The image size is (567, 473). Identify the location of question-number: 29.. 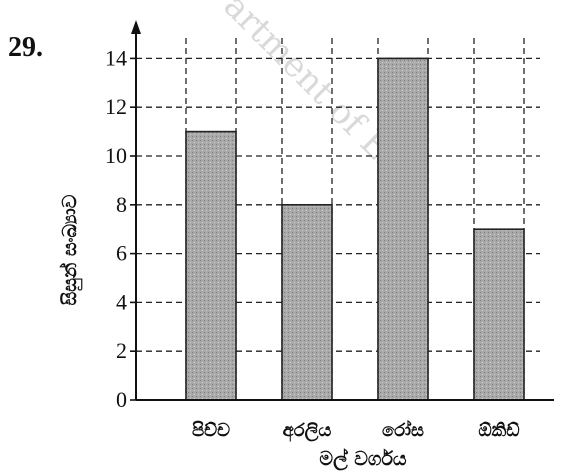
(25, 47).